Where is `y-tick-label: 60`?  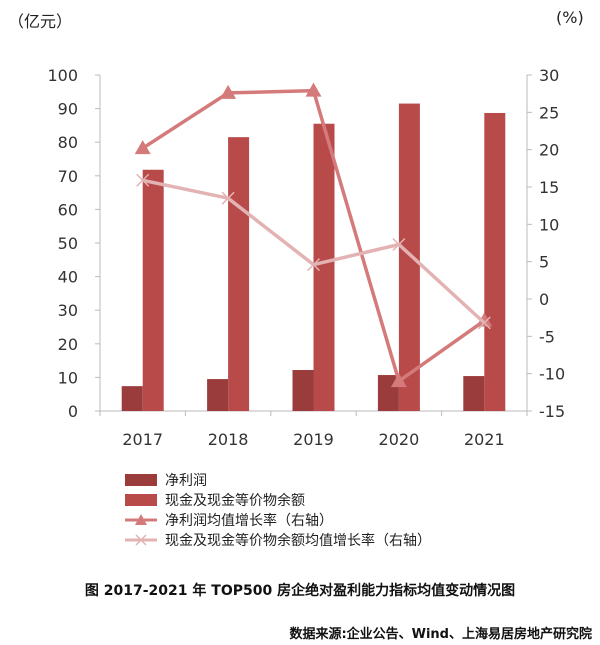
y-tick-label: 60 is located at coordinates (68, 209).